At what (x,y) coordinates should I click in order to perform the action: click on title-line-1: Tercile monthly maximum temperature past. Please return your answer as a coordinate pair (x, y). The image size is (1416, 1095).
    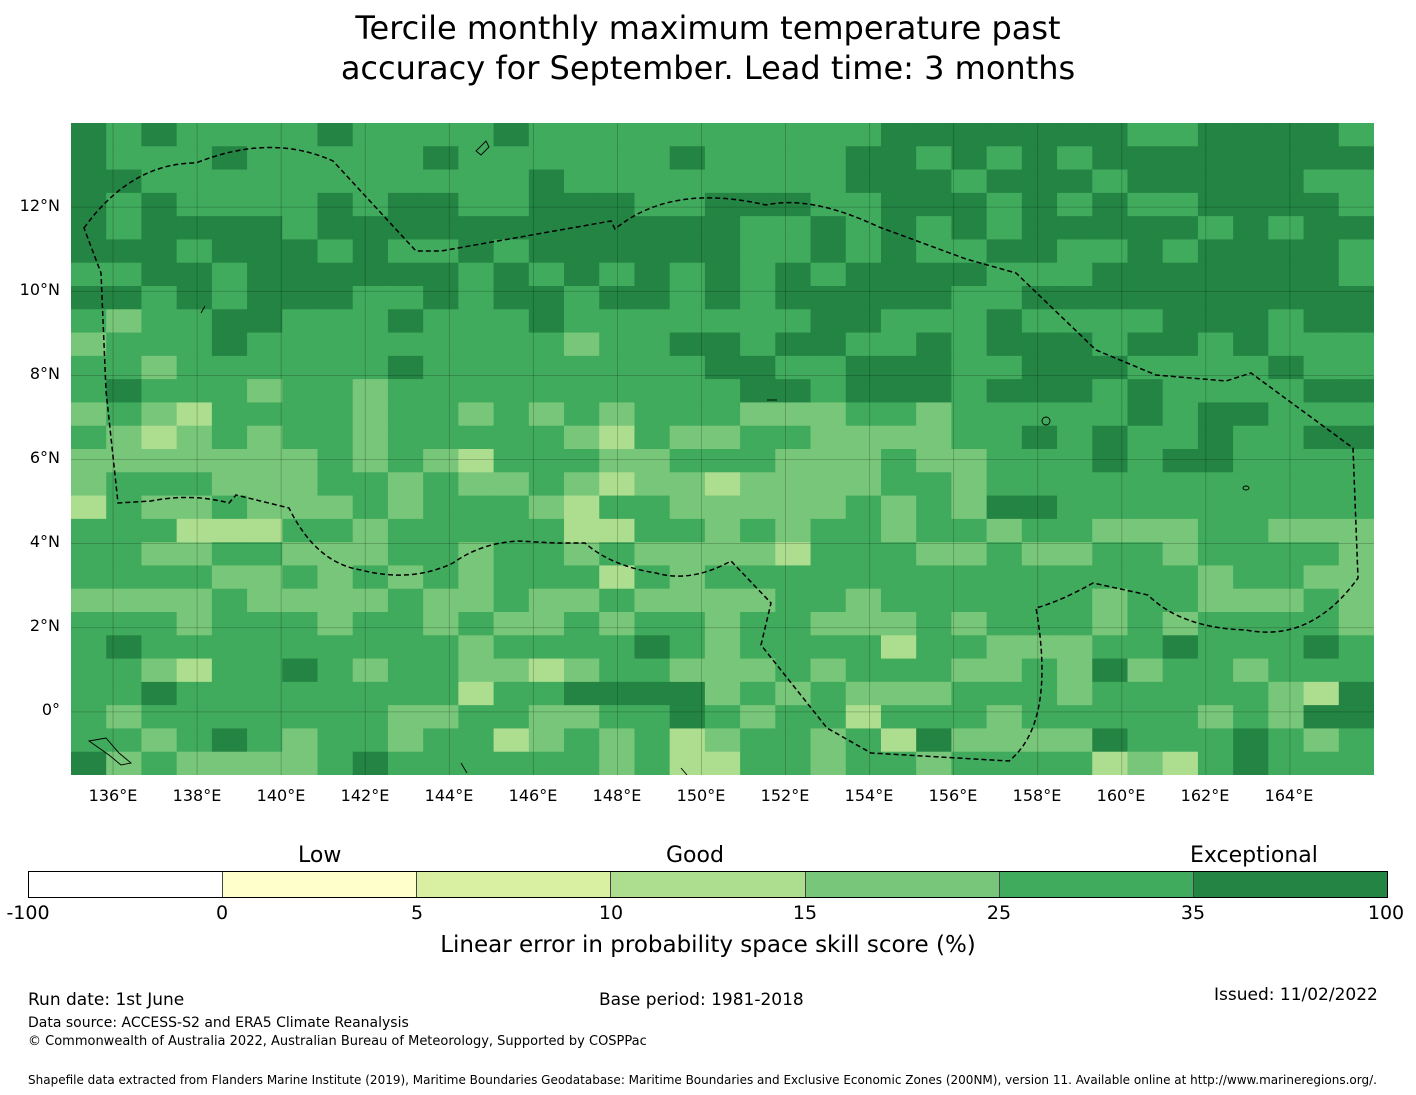
    Looking at the image, I should click on (708, 28).